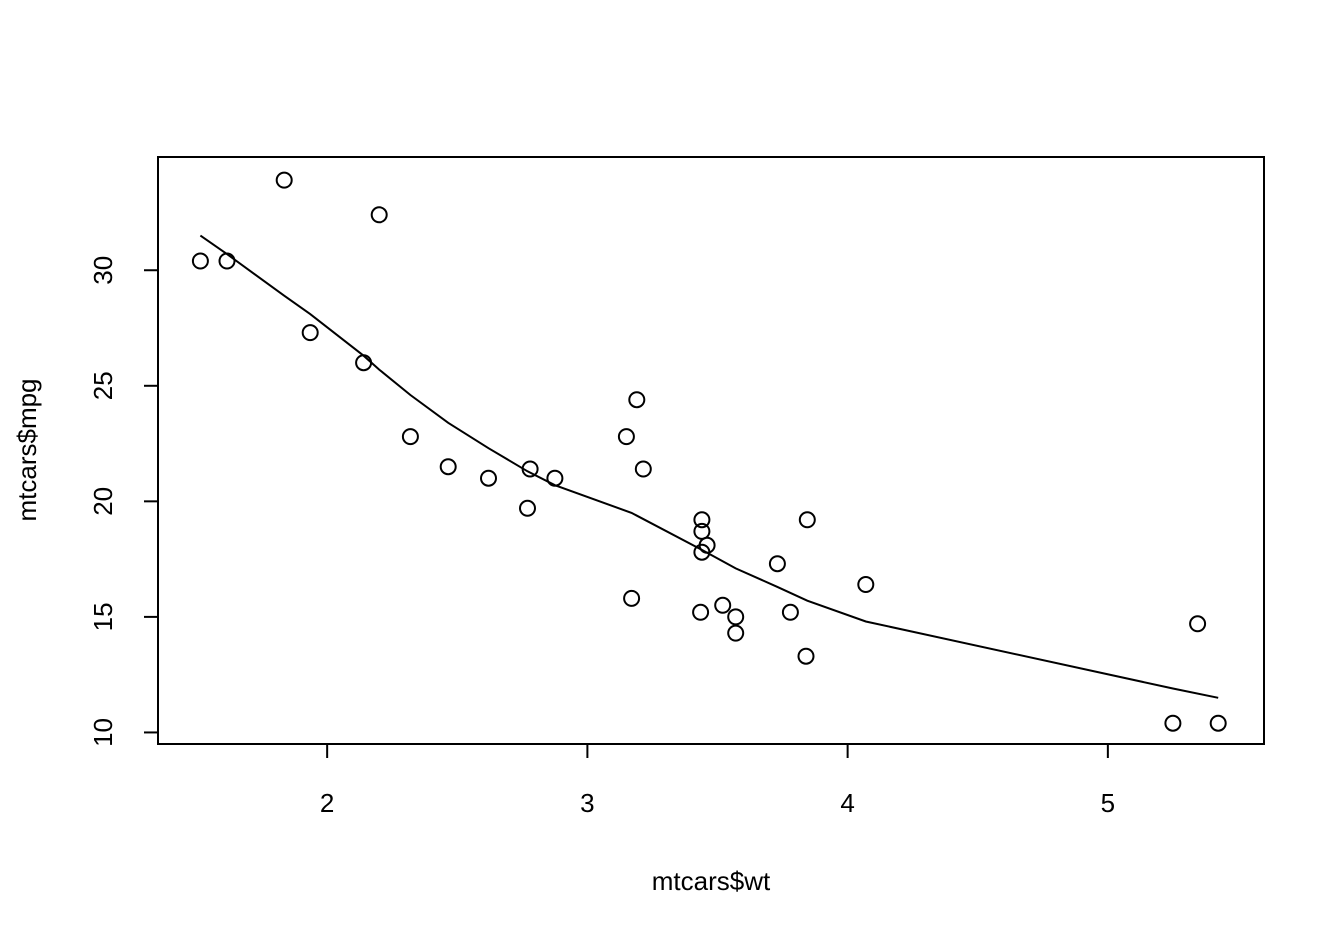 The image size is (1344, 940). What do you see at coordinates (327, 803) in the screenshot?
I see `x-tick-label: 2` at bounding box center [327, 803].